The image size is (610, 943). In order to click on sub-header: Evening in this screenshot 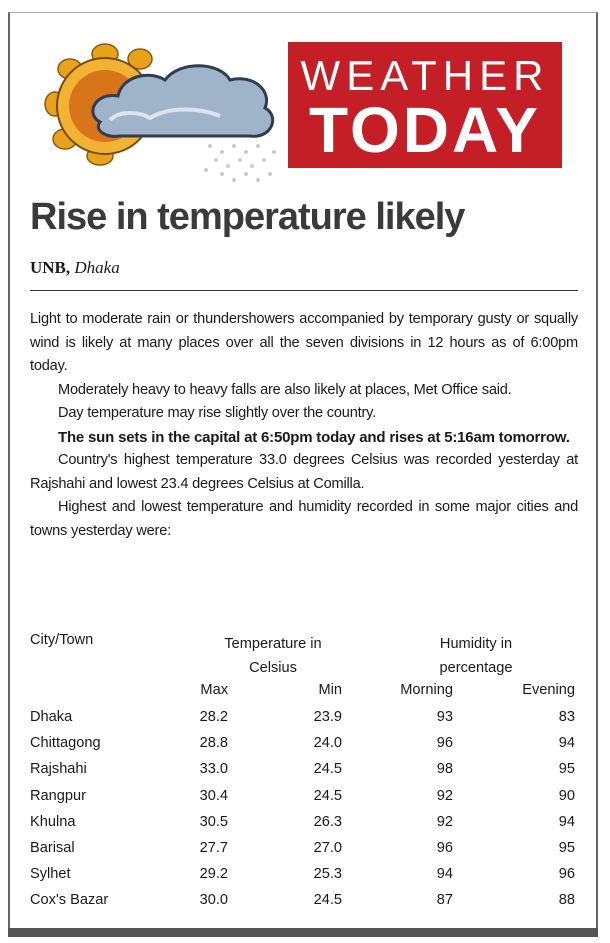, I will do `click(548, 690)`.